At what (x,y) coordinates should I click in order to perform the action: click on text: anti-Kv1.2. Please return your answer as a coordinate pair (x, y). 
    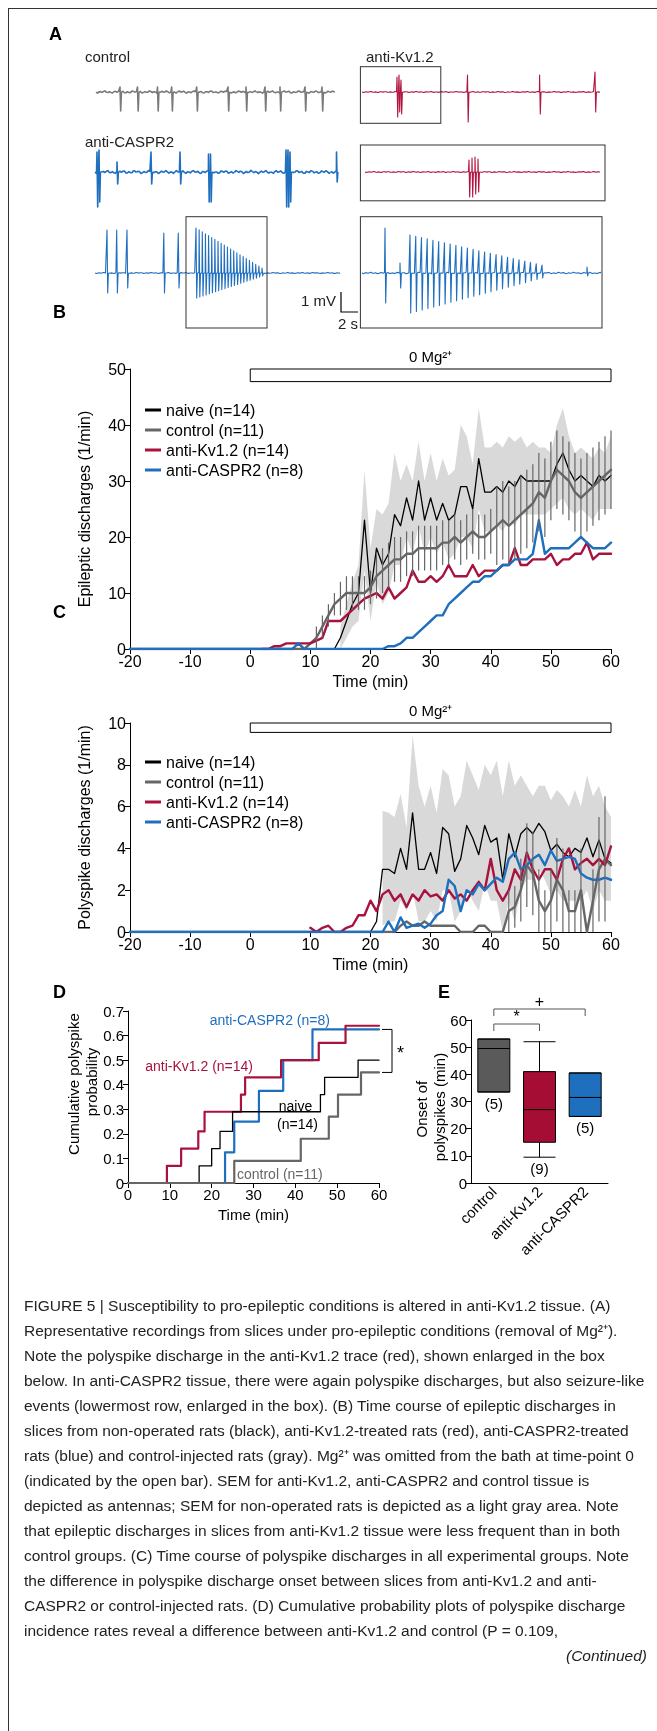
    Looking at the image, I should click on (400, 56).